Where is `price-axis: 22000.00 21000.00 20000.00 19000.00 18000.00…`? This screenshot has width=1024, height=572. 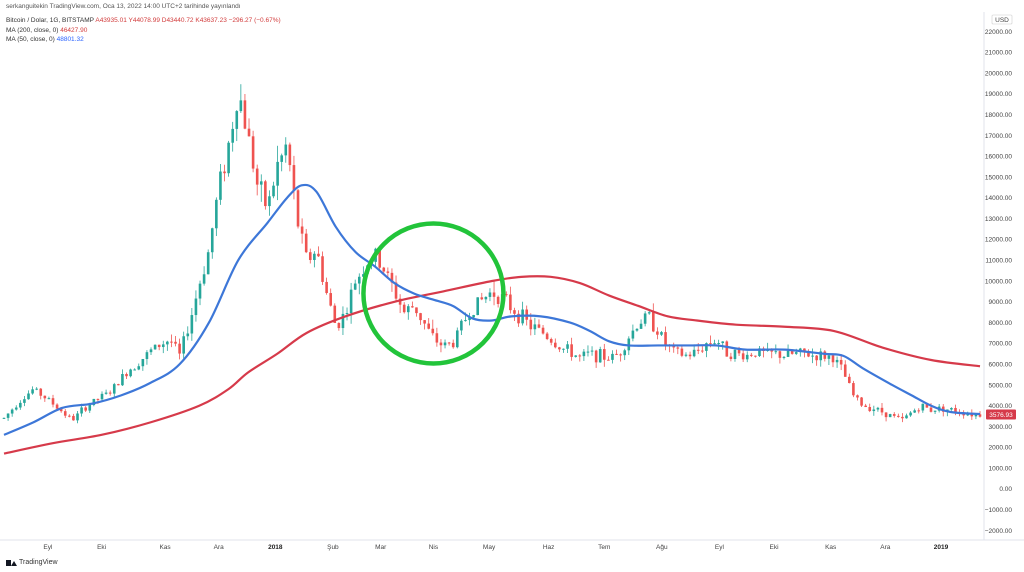
price-axis: 22000.00 21000.00 20000.00 19000.00 18000.00… is located at coordinates (999, 282).